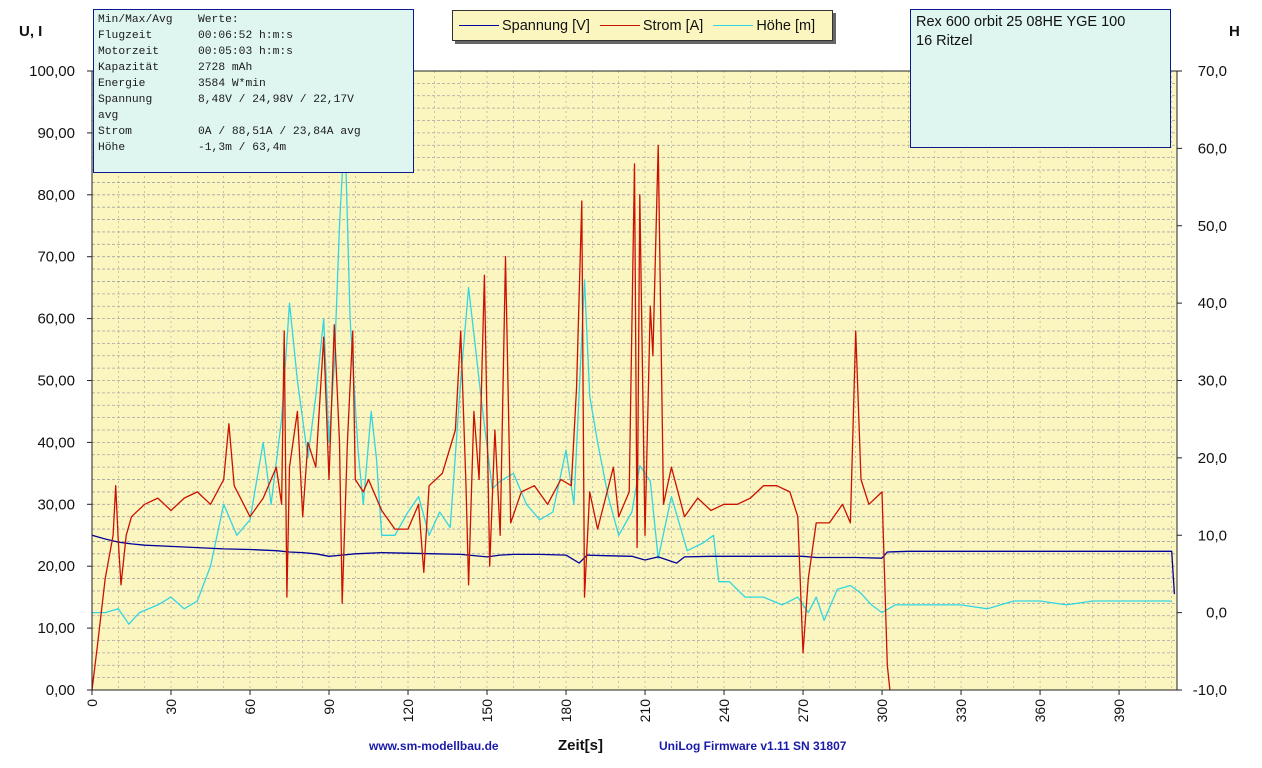 This screenshot has height=768, width=1262. I want to click on x-tick-label: 390, so click(1119, 711).